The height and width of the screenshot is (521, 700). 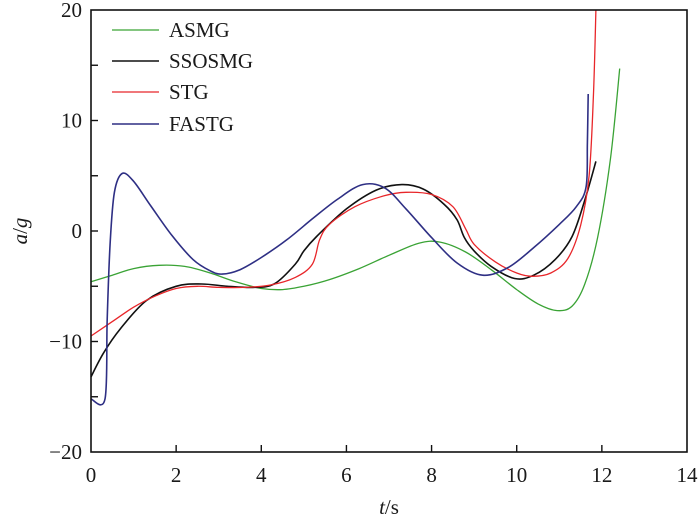 I want to click on x-tick-label: 8, so click(x=431, y=475).